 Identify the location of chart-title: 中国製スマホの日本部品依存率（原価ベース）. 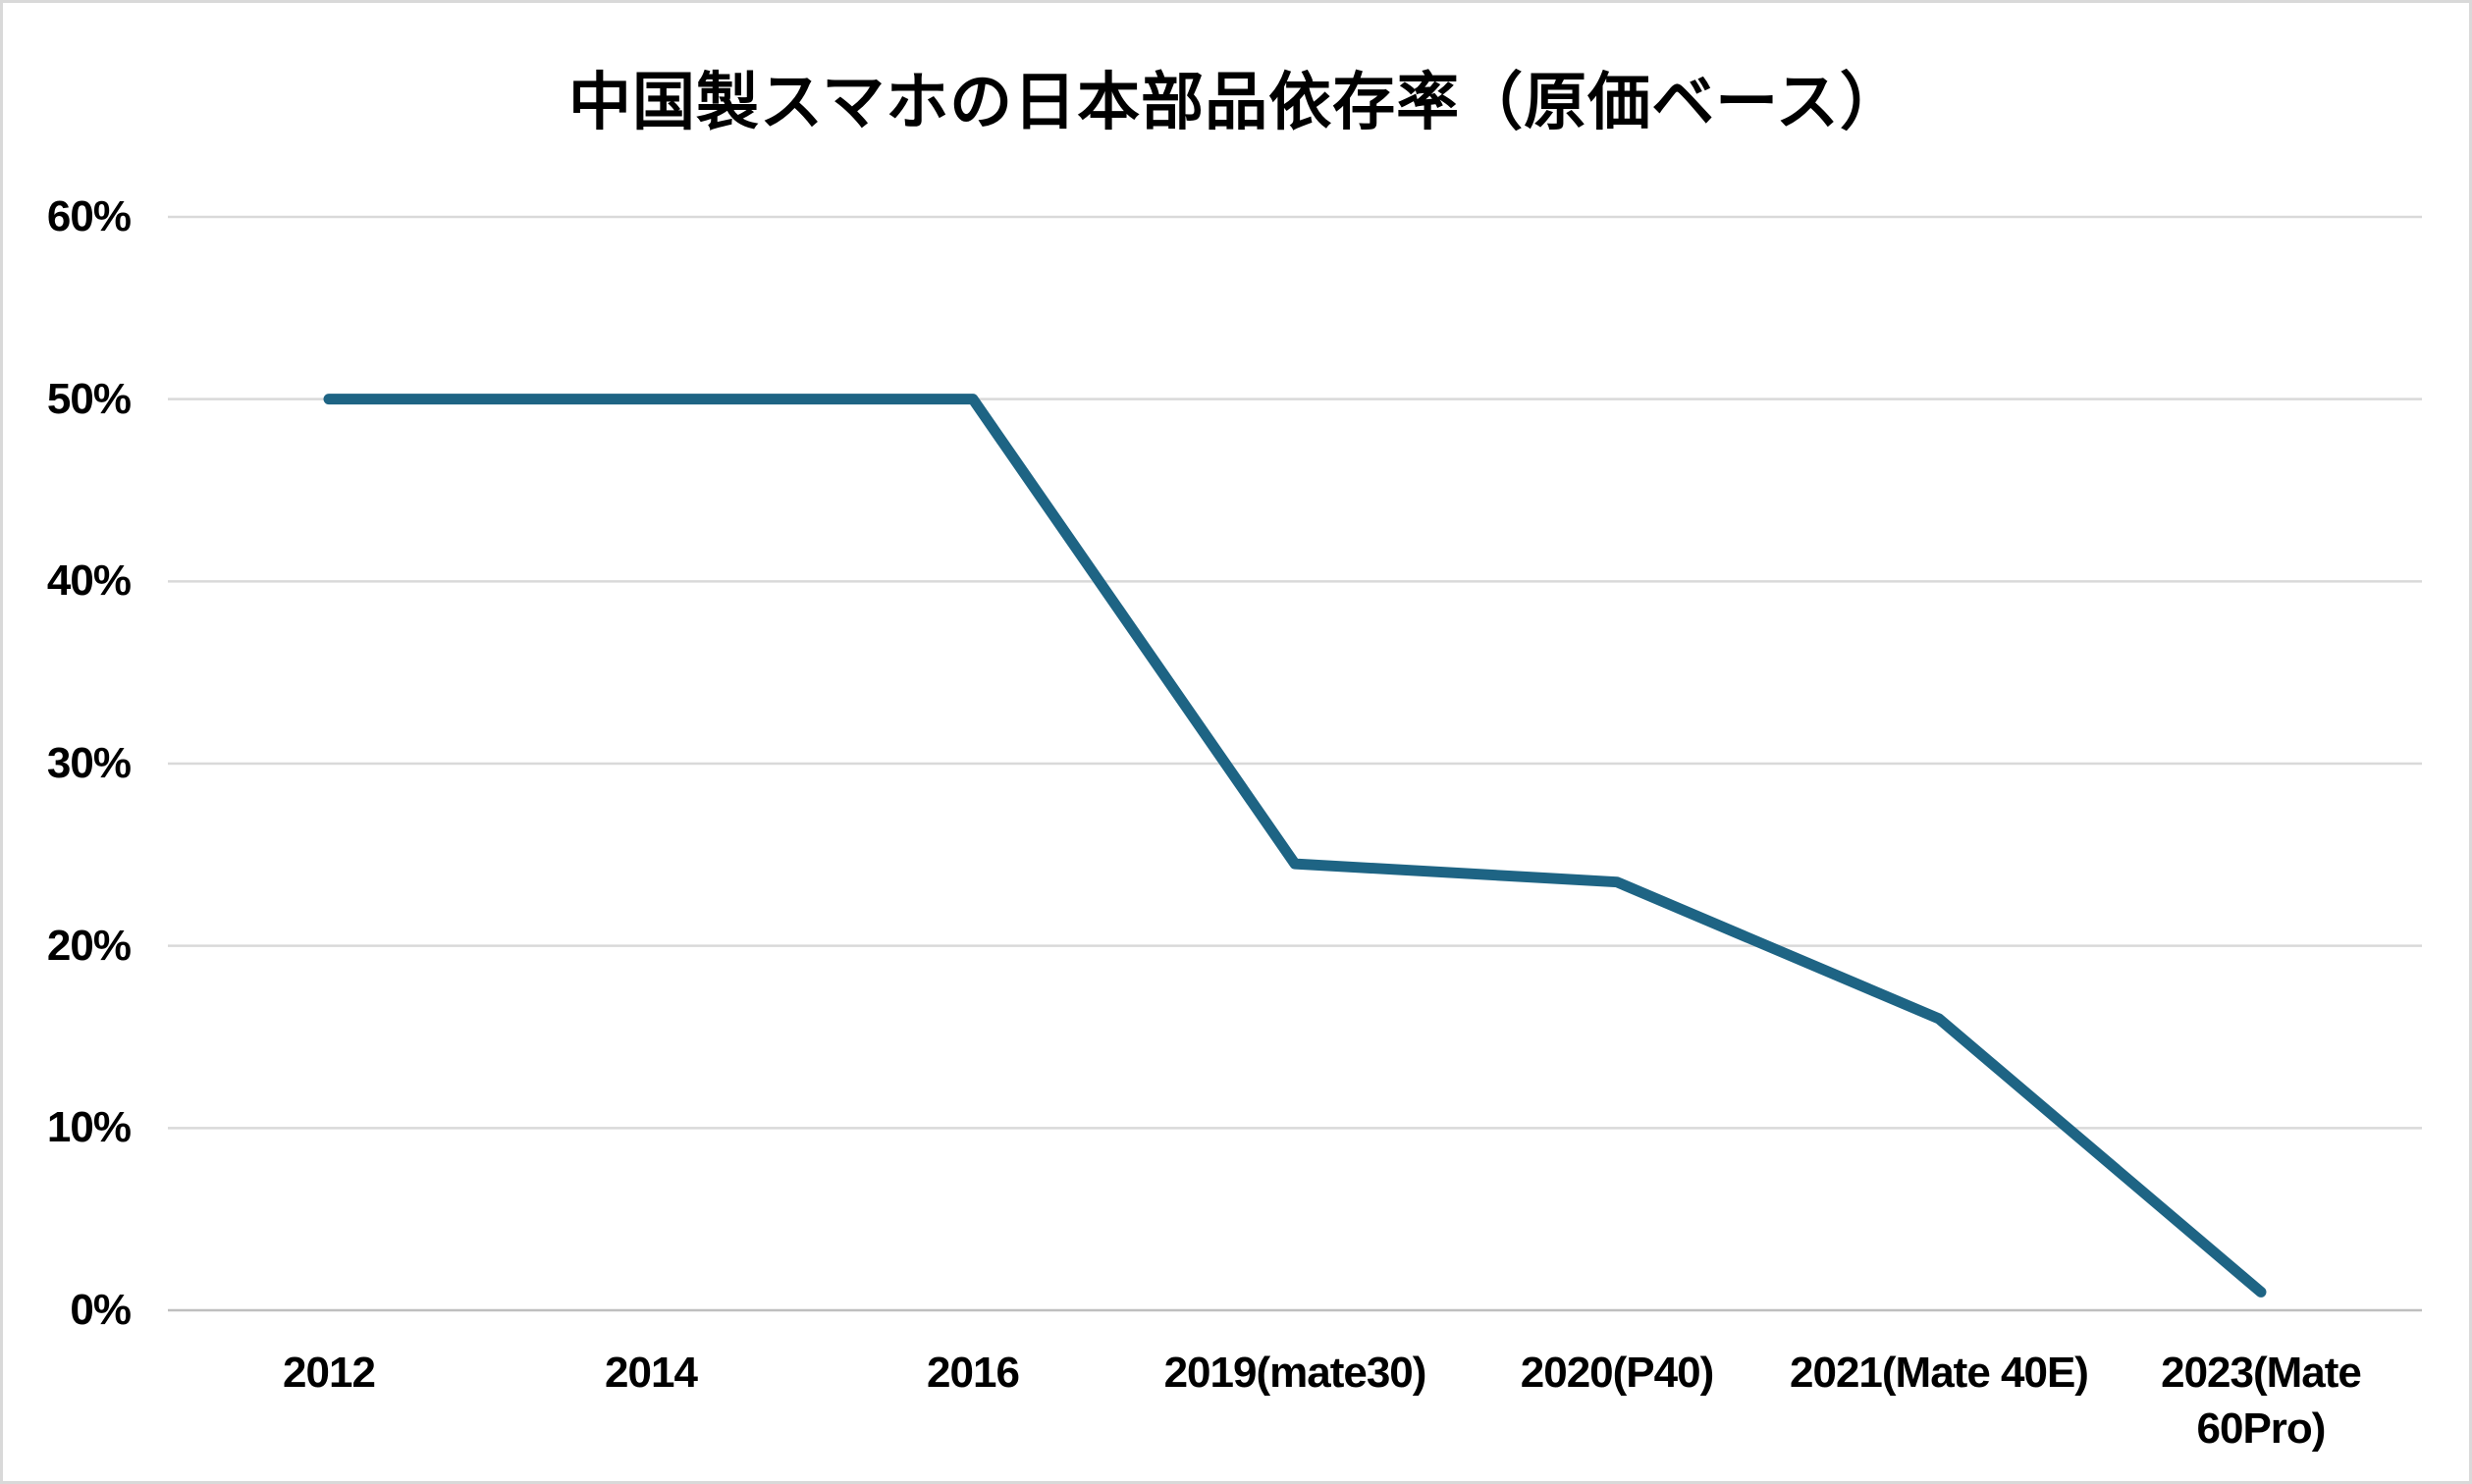
(1236, 102).